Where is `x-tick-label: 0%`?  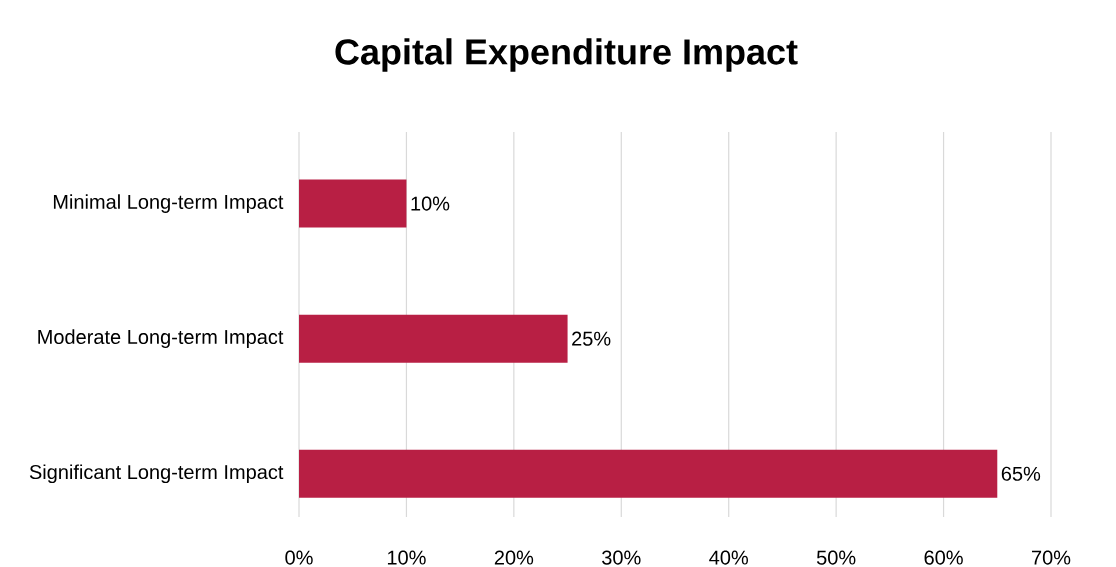 x-tick-label: 0% is located at coordinates (299, 557).